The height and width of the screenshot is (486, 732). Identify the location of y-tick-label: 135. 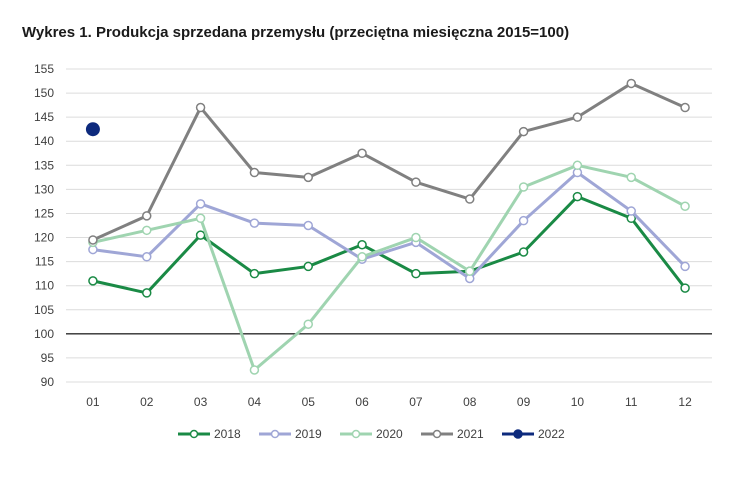
(44, 165).